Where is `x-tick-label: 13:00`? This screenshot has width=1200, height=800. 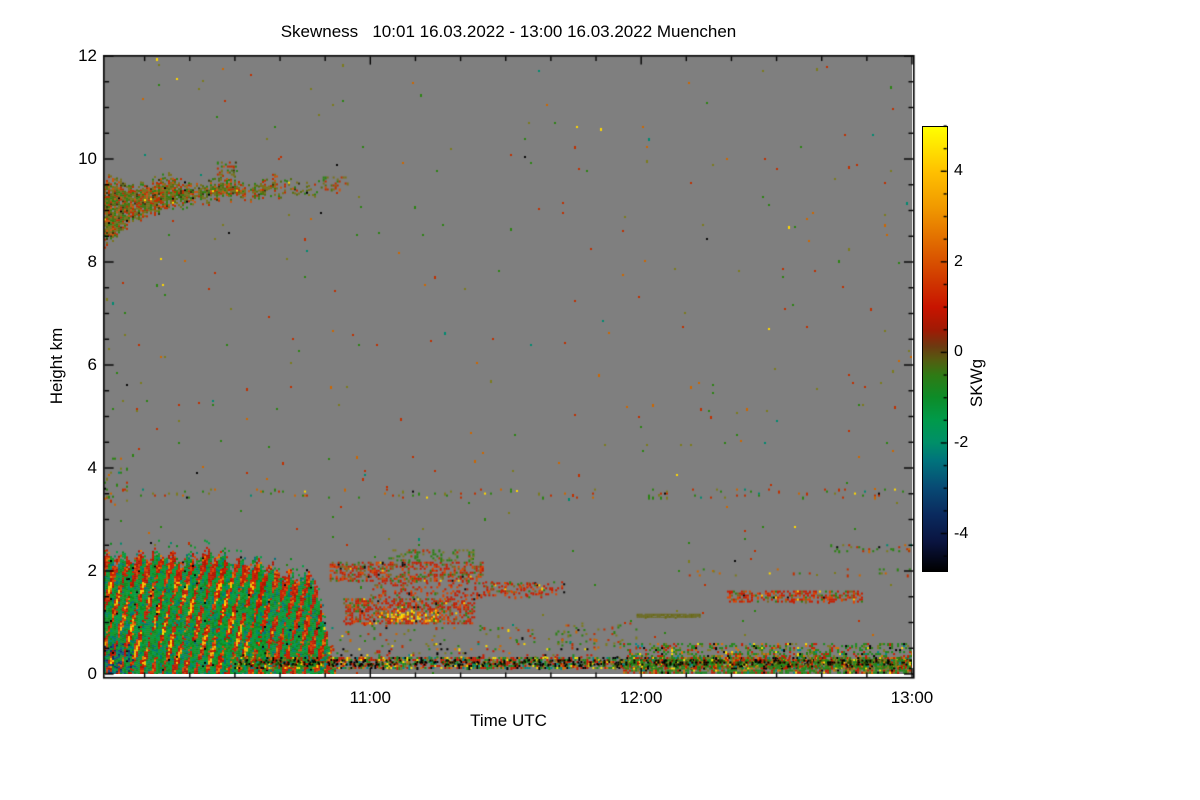 x-tick-label: 13:00 is located at coordinates (912, 697).